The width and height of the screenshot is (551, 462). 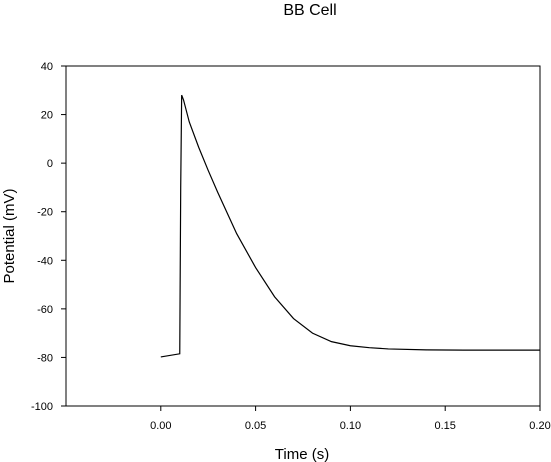 What do you see at coordinates (9, 235) in the screenshot?
I see `y-axis-label: Potential (mV)` at bounding box center [9, 235].